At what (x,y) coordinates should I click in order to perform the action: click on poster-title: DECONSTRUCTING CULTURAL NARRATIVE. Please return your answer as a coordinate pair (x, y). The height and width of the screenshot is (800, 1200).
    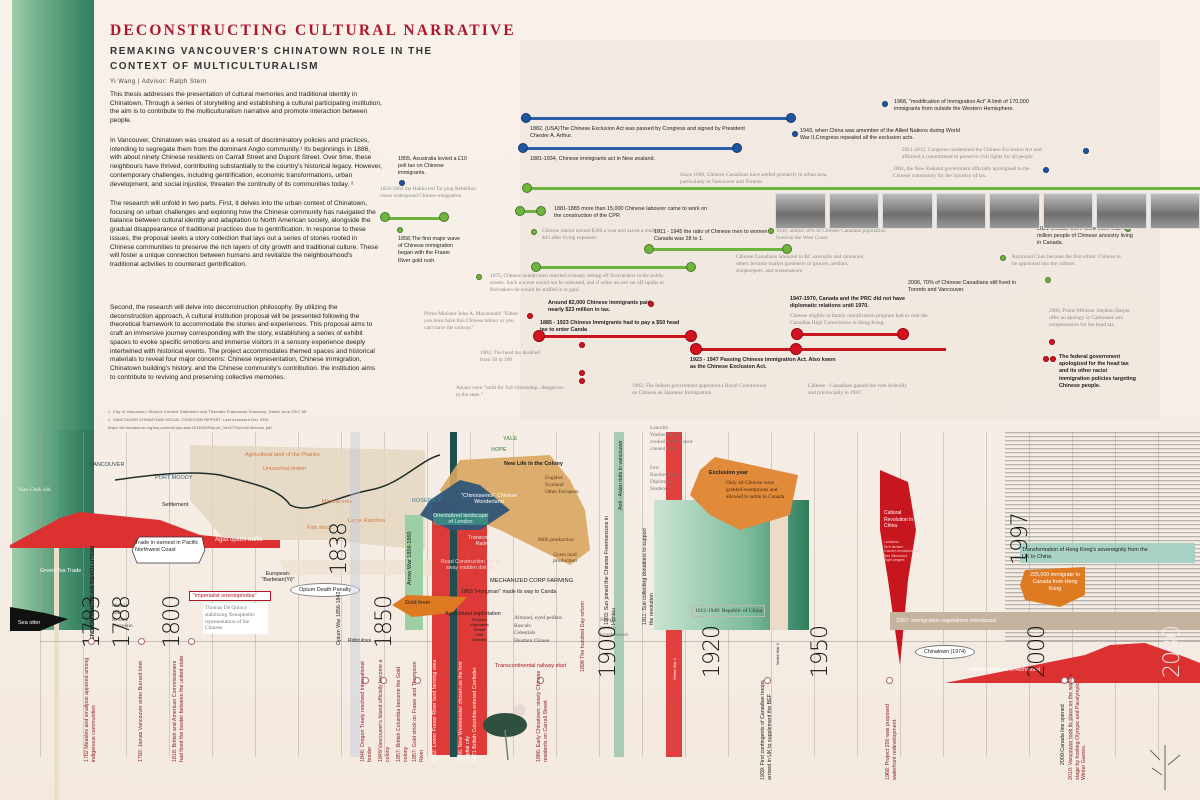
    Looking at the image, I should click on (313, 30).